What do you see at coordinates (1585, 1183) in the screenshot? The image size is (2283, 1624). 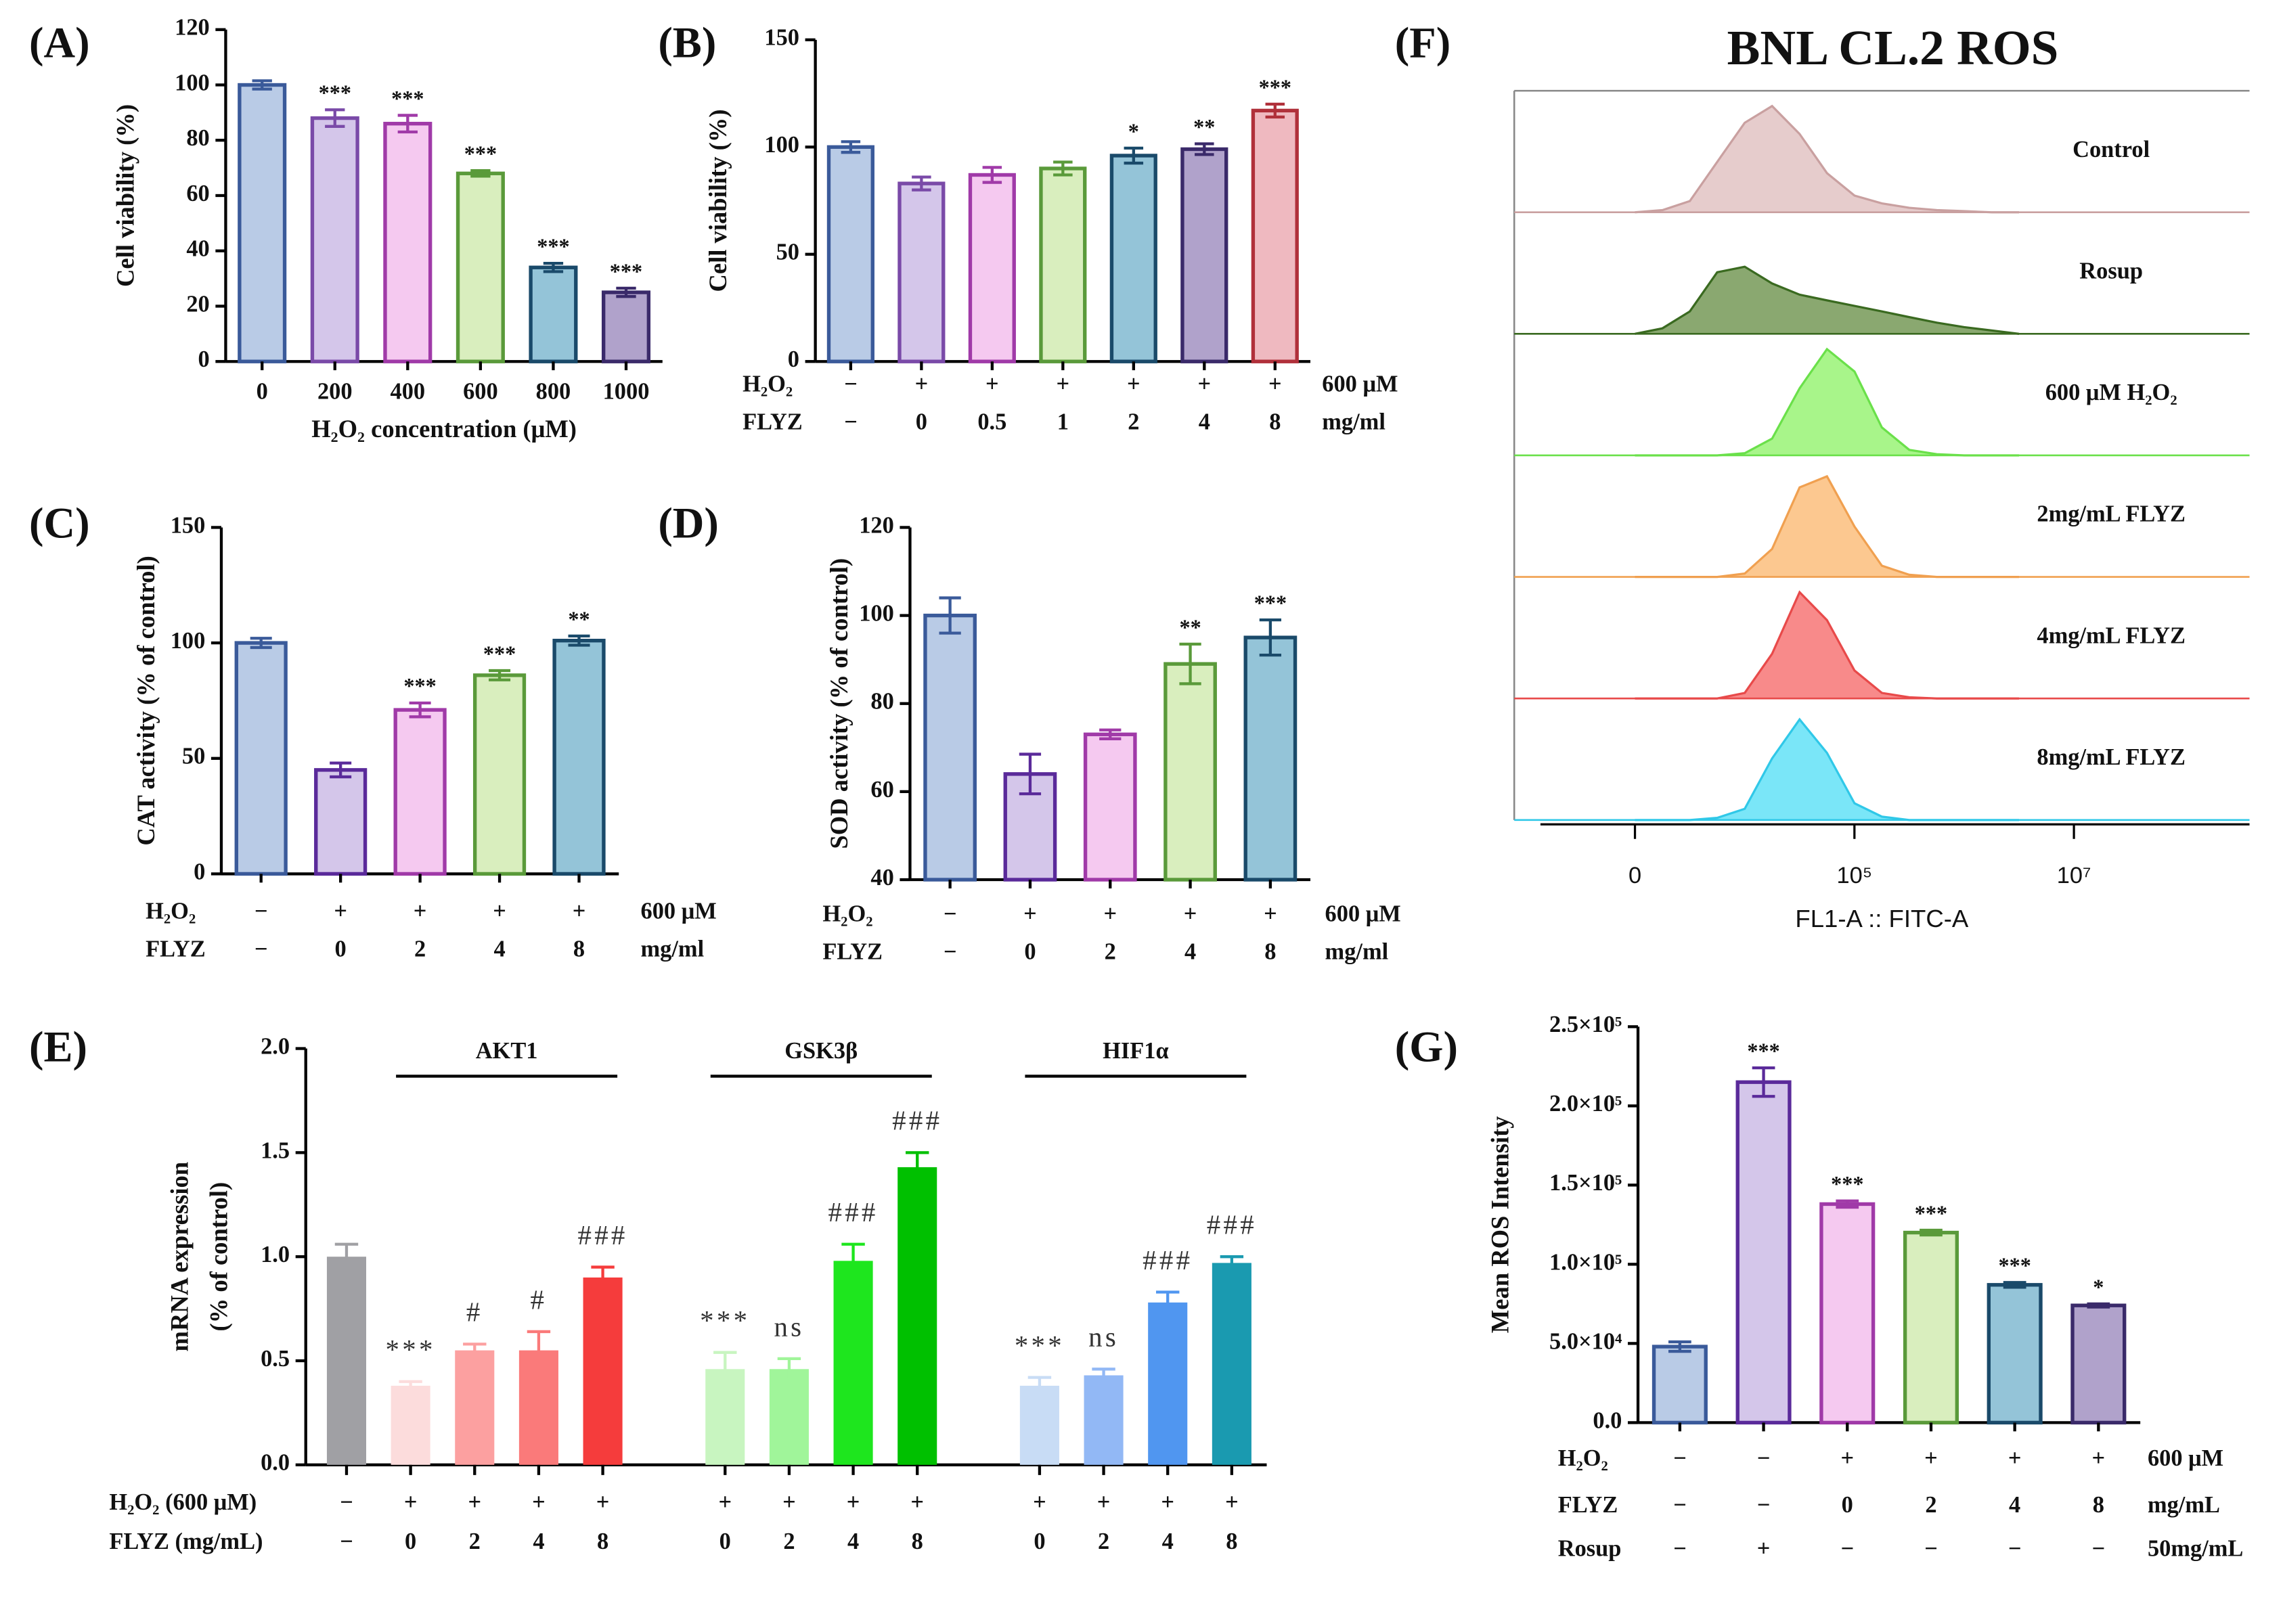 I see `y-tick-label: 1.5×10⁵` at bounding box center [1585, 1183].